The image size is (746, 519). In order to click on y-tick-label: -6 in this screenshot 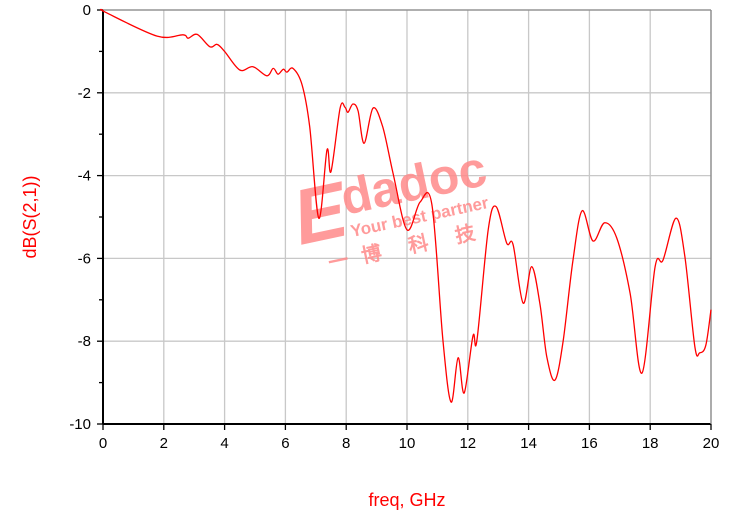, I will do `click(84, 258)`.